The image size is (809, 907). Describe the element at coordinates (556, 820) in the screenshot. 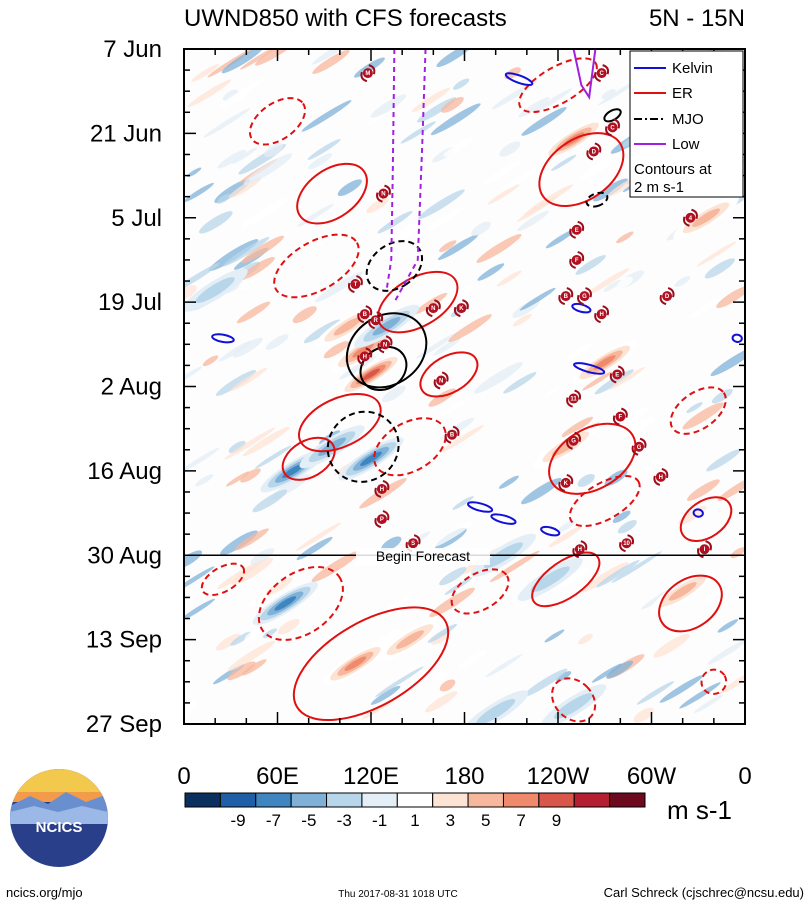

I see `colorbar-tick-label: 9` at that location.